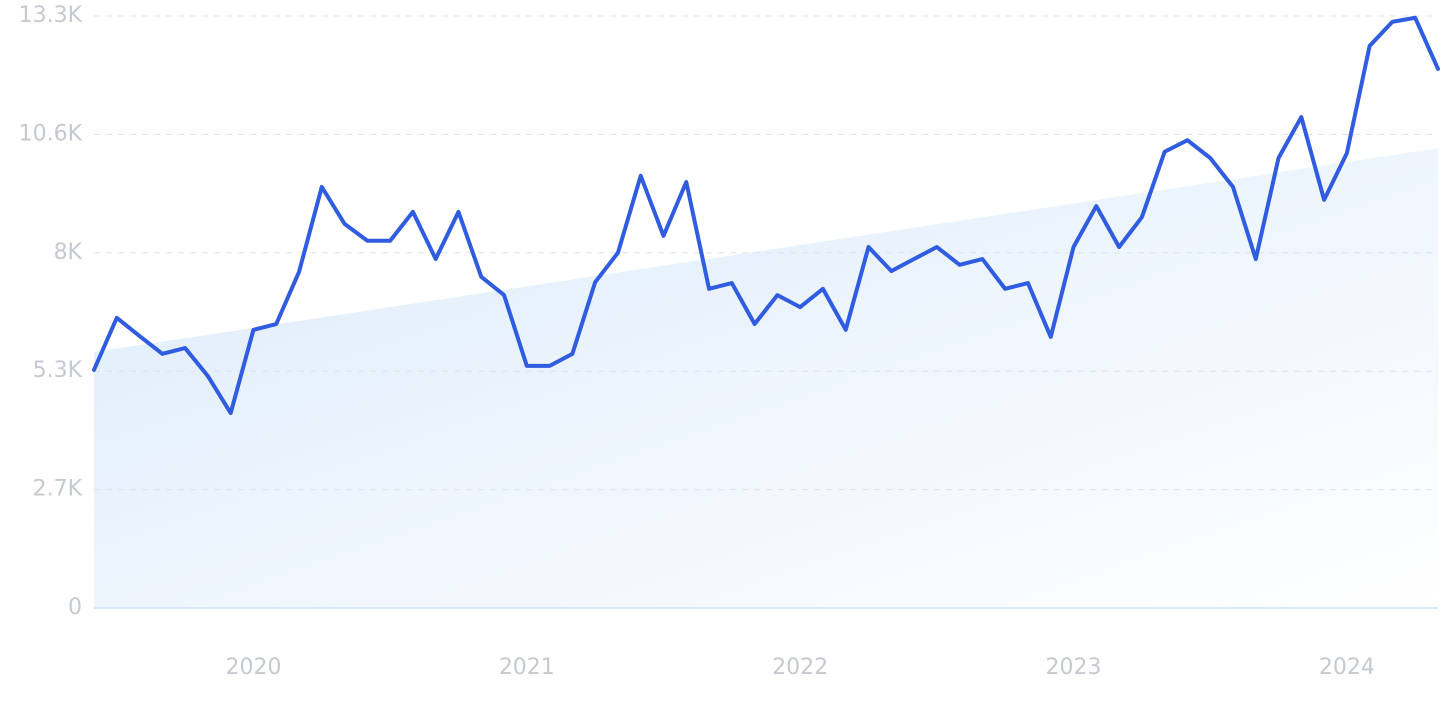 This screenshot has width=1443, height=704. Describe the element at coordinates (75, 607) in the screenshot. I see `y-tick-label: 0` at that location.